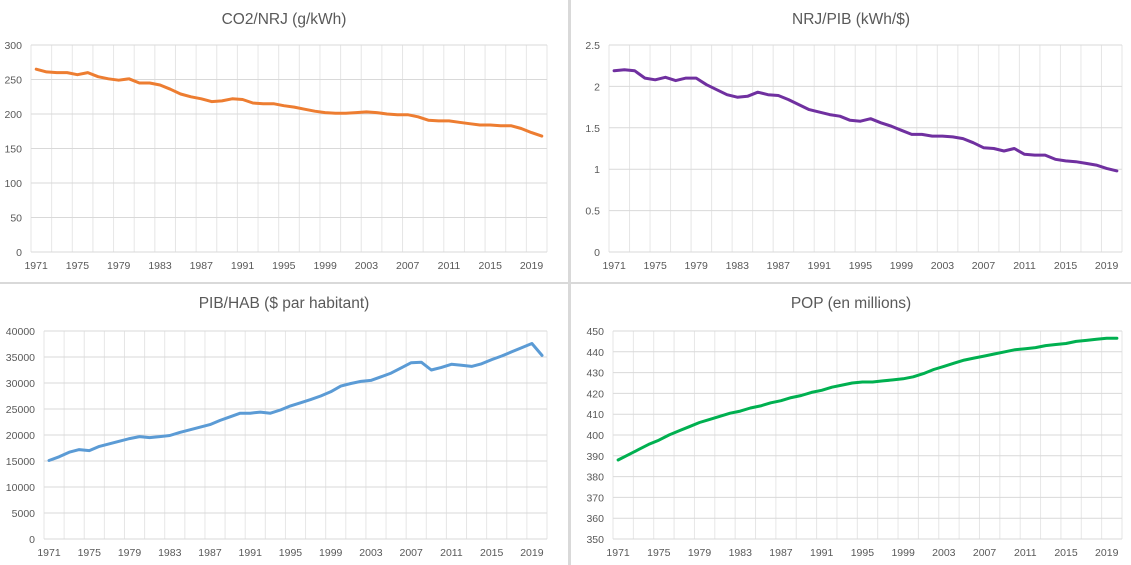 The width and height of the screenshot is (1131, 565). What do you see at coordinates (295, 402) in the screenshot?
I see `series-line-pib-hab` at bounding box center [295, 402].